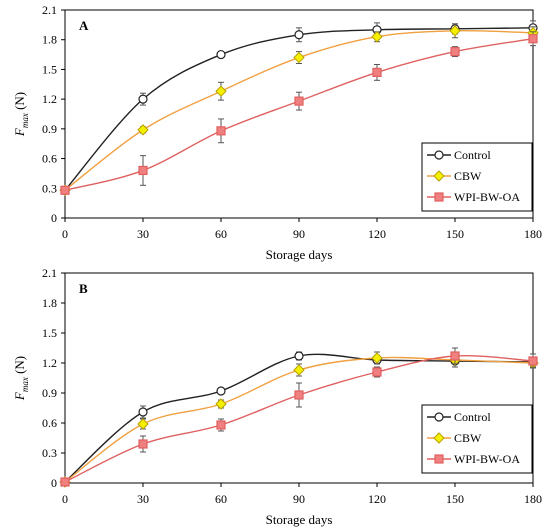 This screenshot has width=550, height=532. What do you see at coordinates (83, 288) in the screenshot?
I see `panel-label: B` at bounding box center [83, 288].